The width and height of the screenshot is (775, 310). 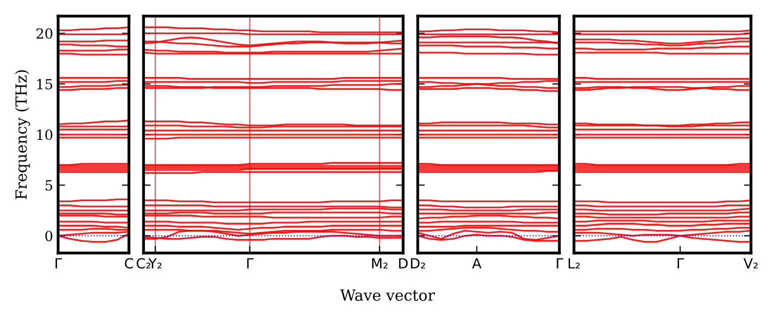 I want to click on x-tick-label: D, so click(x=403, y=263).